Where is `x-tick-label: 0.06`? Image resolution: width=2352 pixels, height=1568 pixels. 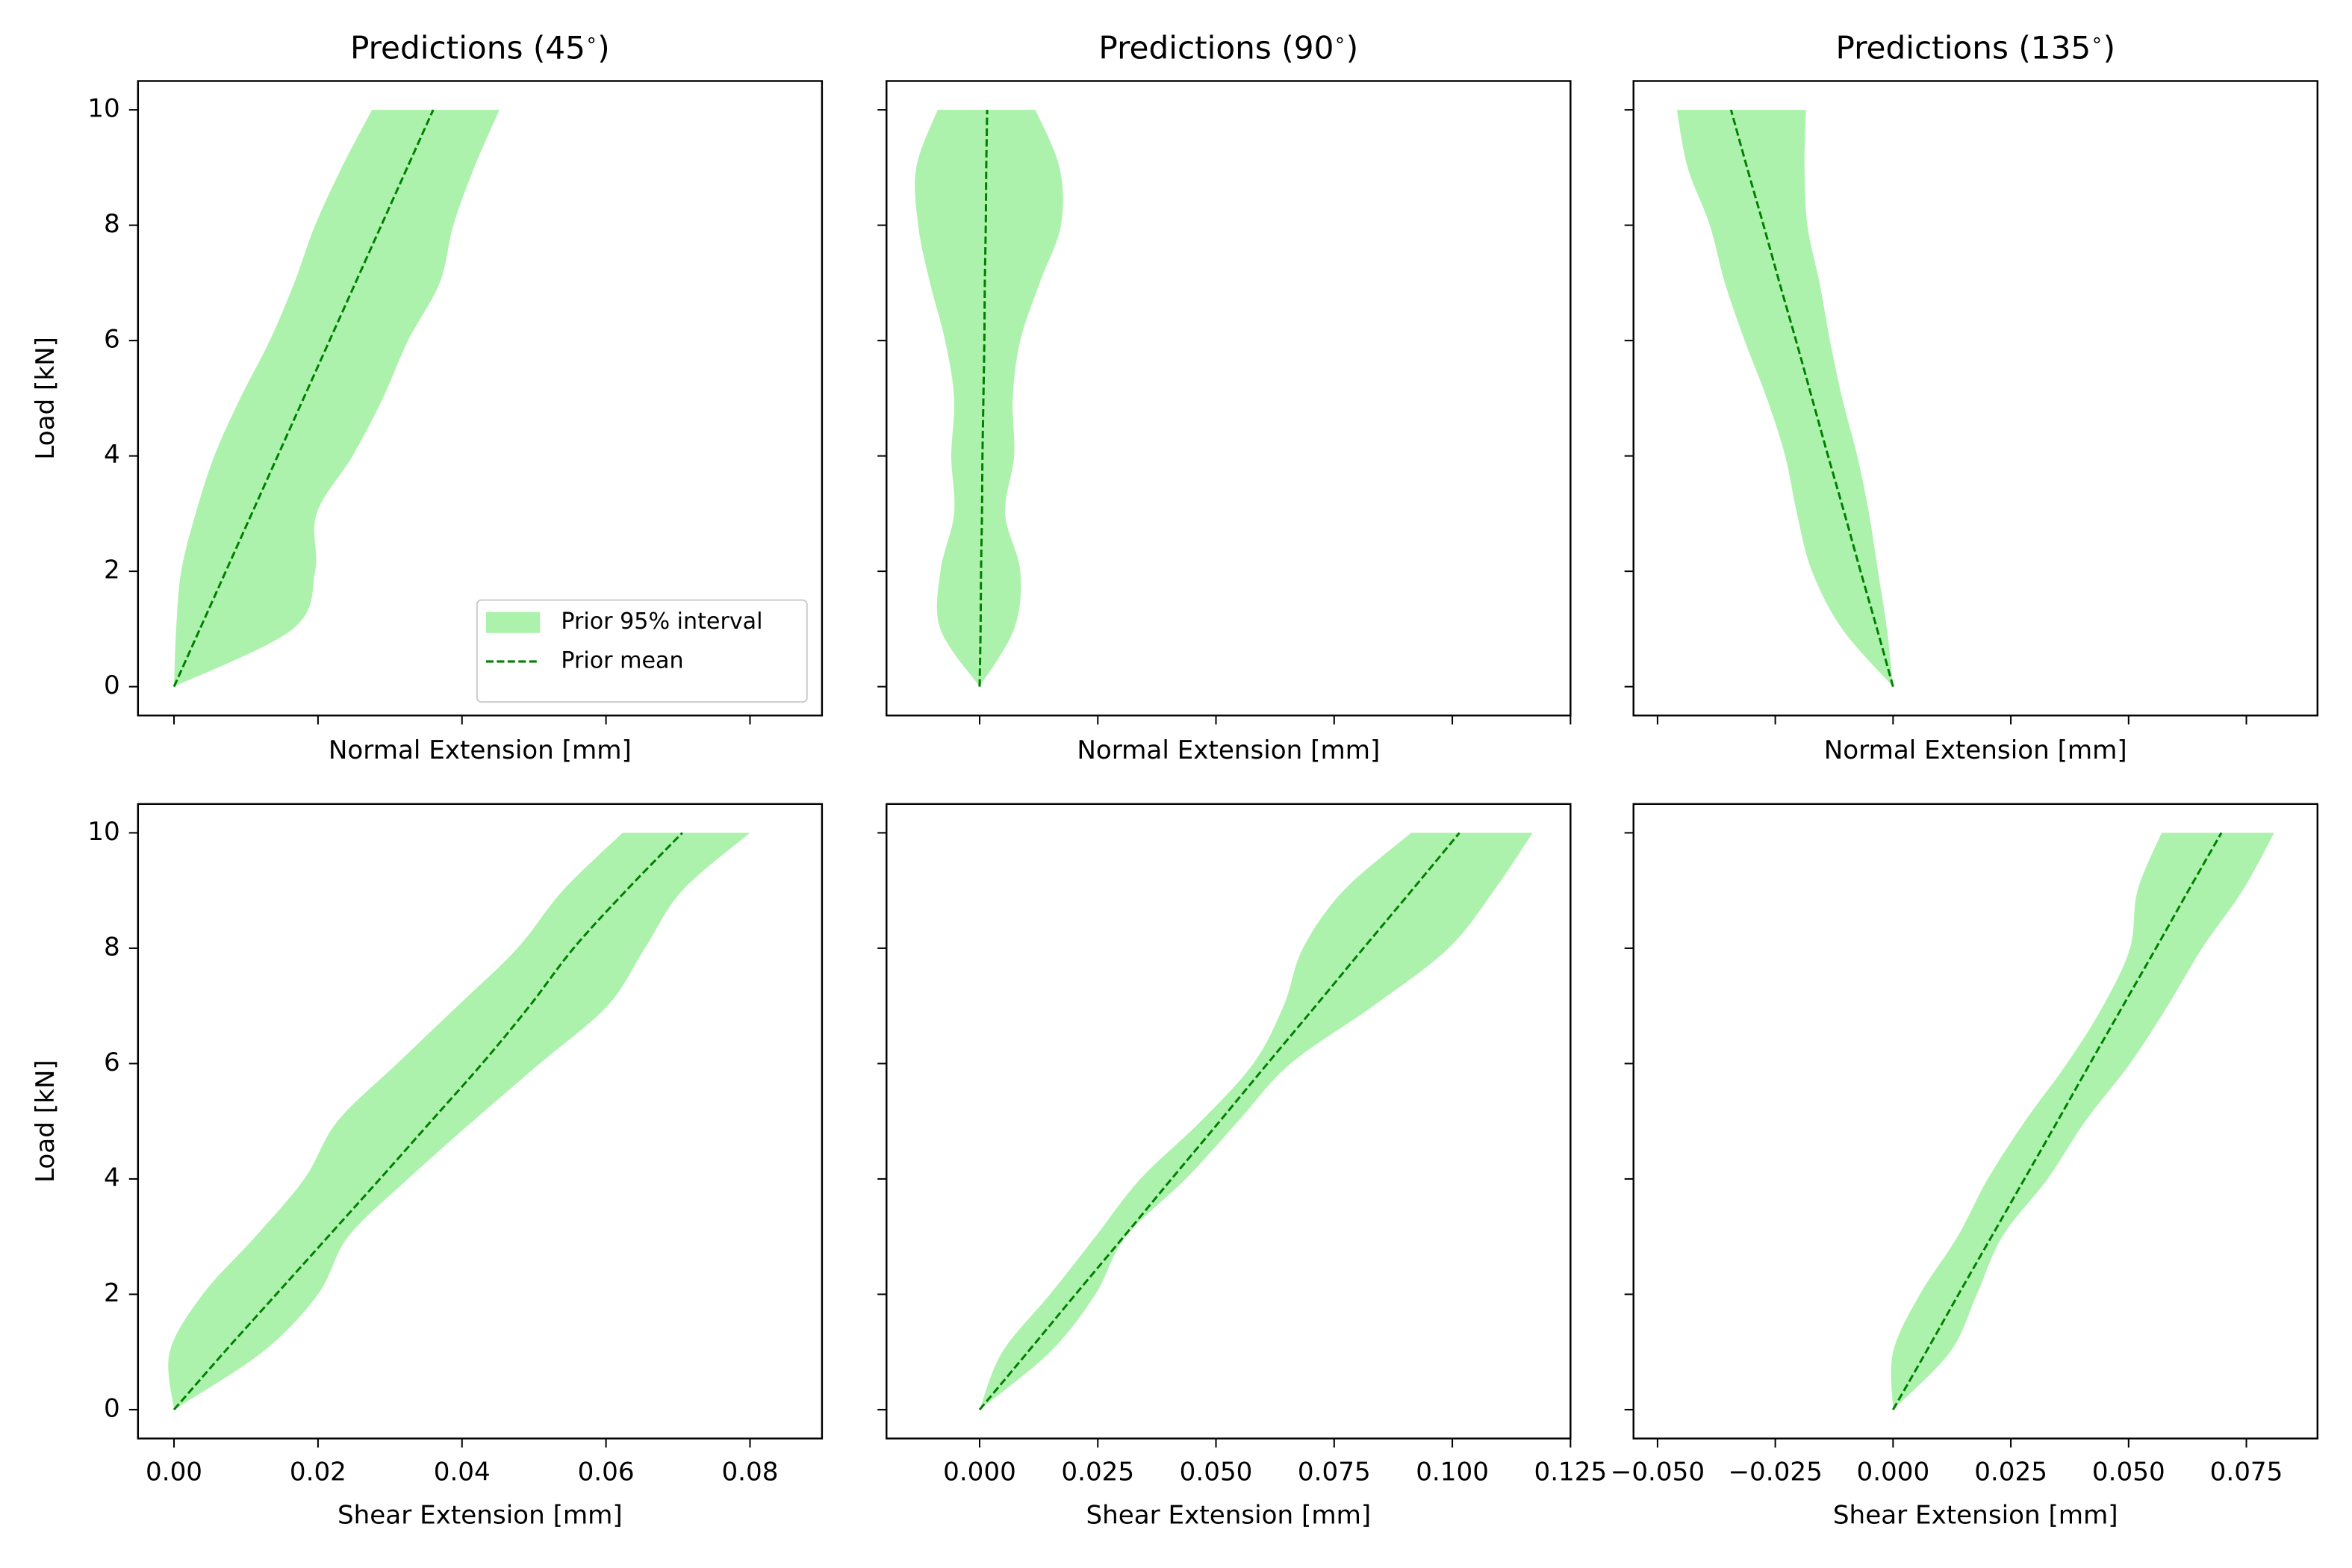 x-tick-label: 0.06 is located at coordinates (606, 1472).